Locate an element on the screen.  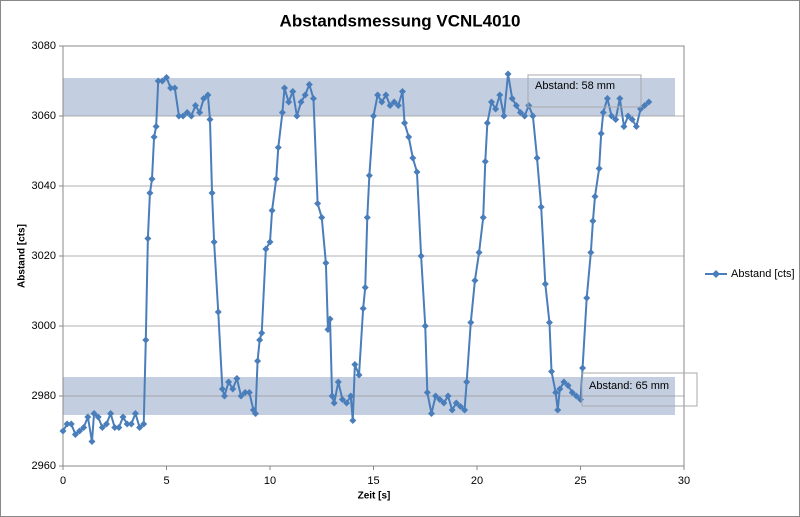
y-tick-label: 2980 is located at coordinates (44, 396).